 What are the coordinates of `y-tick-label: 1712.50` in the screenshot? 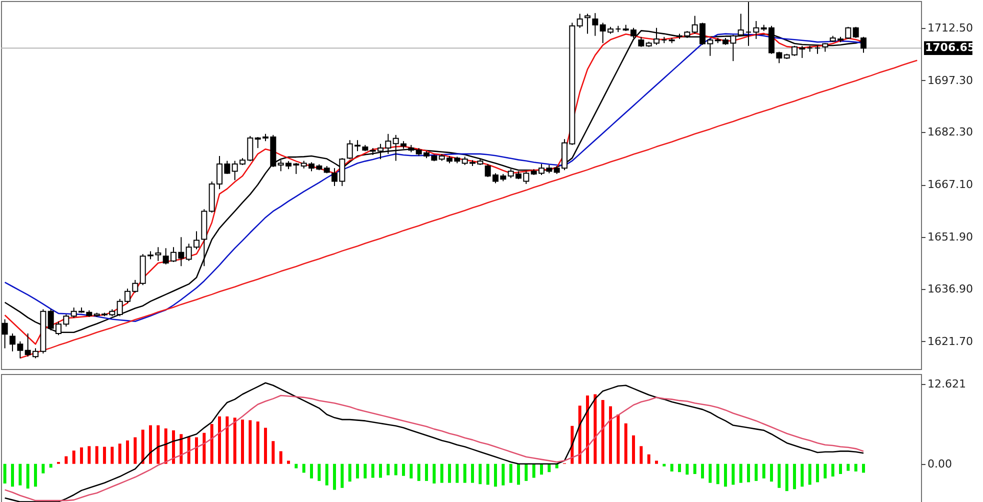 It's located at (950, 27).